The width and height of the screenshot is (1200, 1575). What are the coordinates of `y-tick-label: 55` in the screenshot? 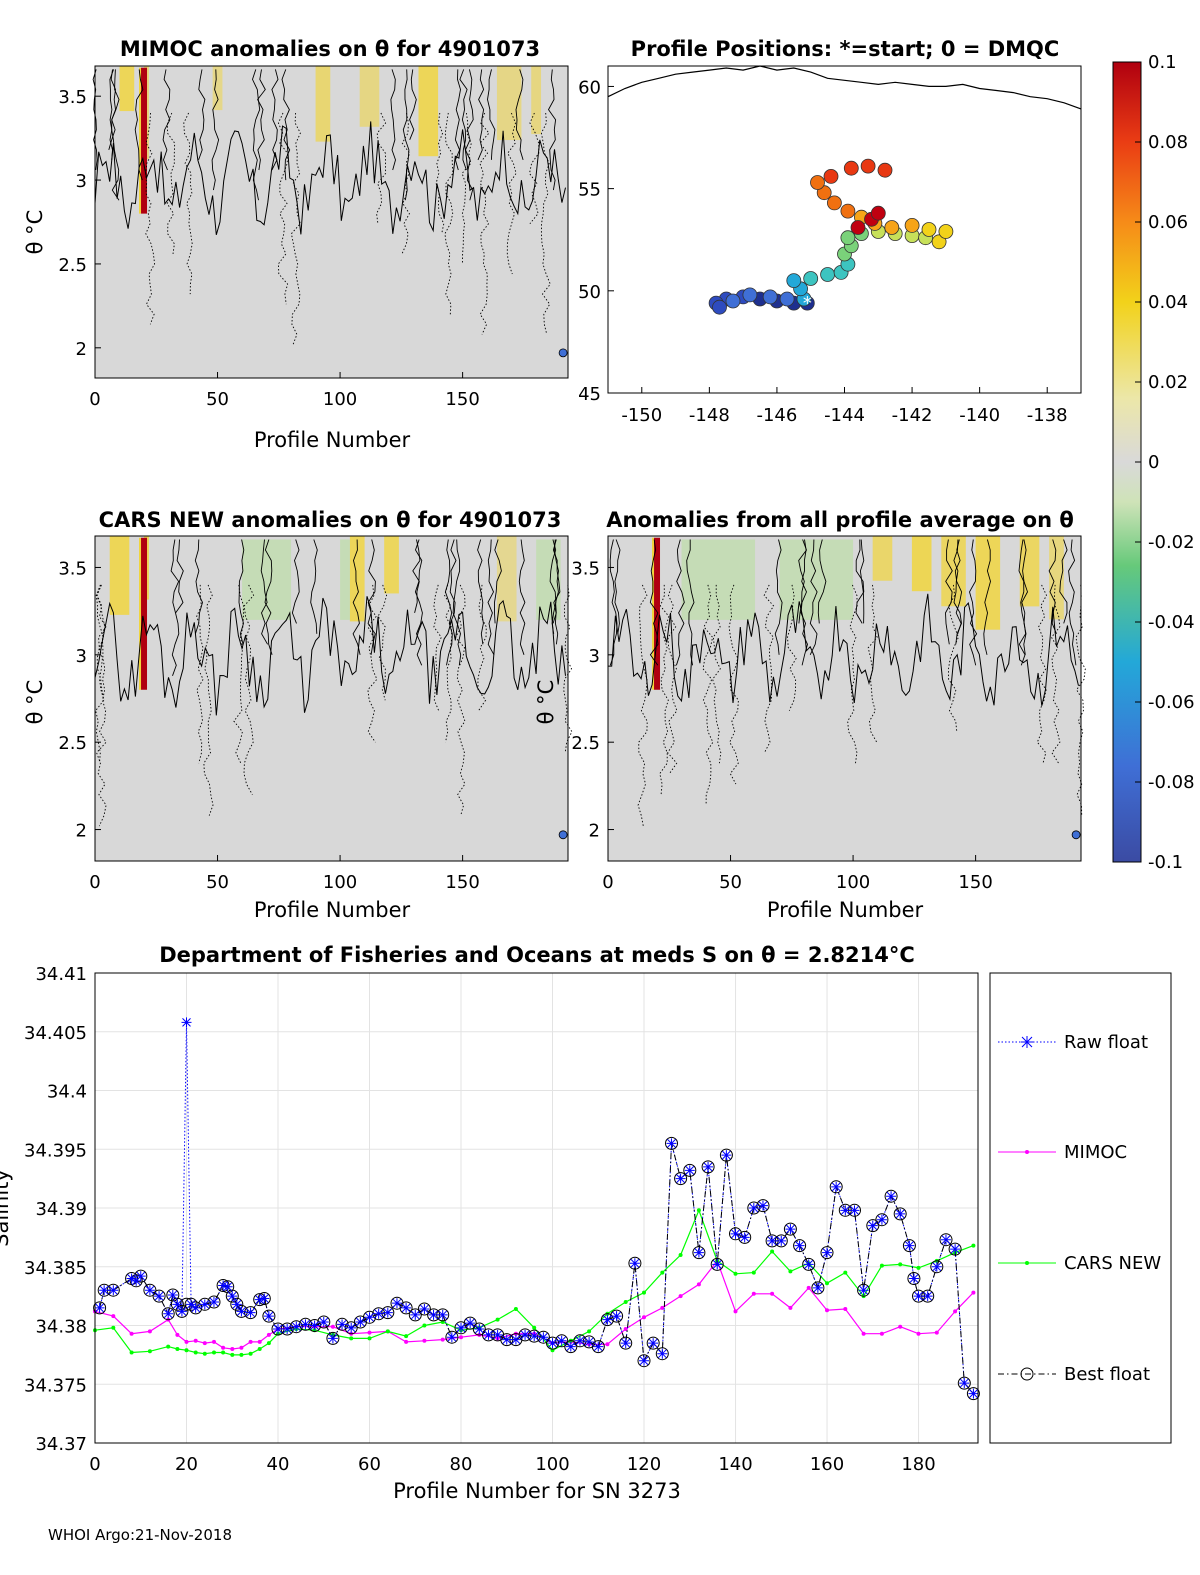 It's located at (589, 190).